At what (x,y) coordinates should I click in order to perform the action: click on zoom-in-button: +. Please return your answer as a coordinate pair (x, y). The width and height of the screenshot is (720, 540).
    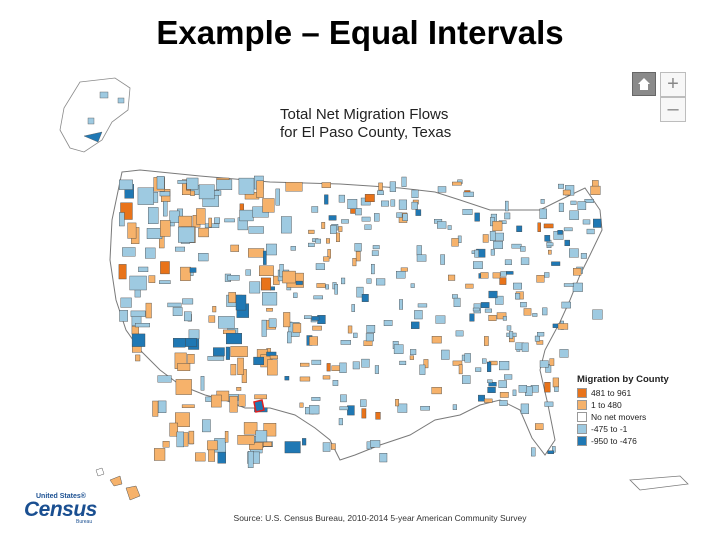
    Looking at the image, I should click on (673, 84).